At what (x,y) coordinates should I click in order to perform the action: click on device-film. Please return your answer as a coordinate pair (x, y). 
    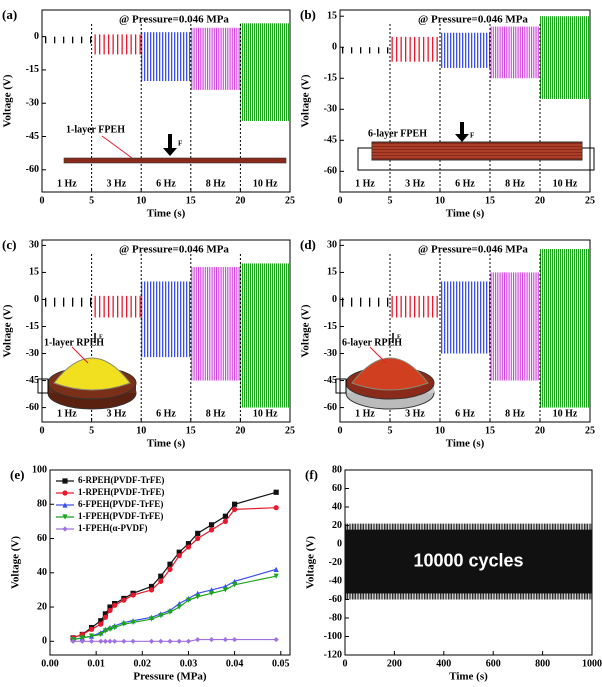
    Looking at the image, I should click on (175, 160).